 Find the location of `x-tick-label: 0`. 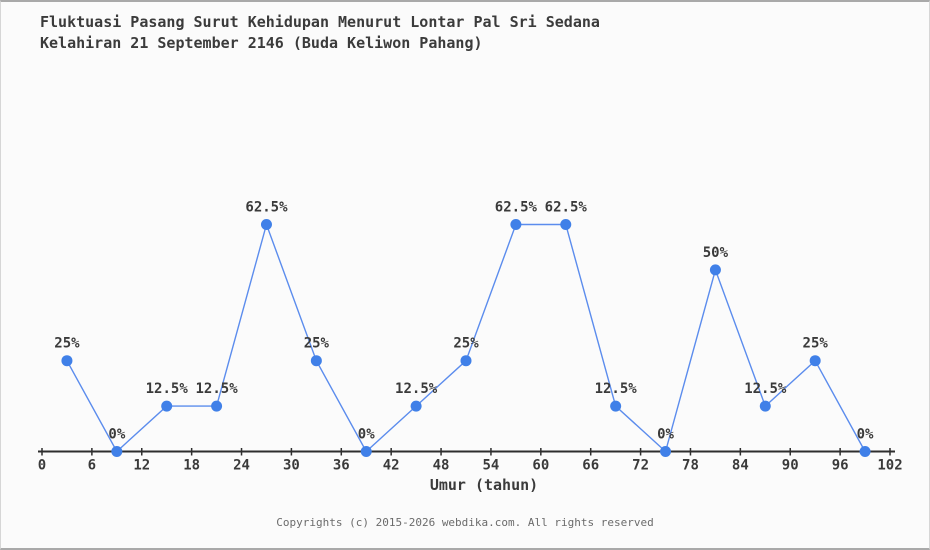

x-tick-label: 0 is located at coordinates (42, 466).